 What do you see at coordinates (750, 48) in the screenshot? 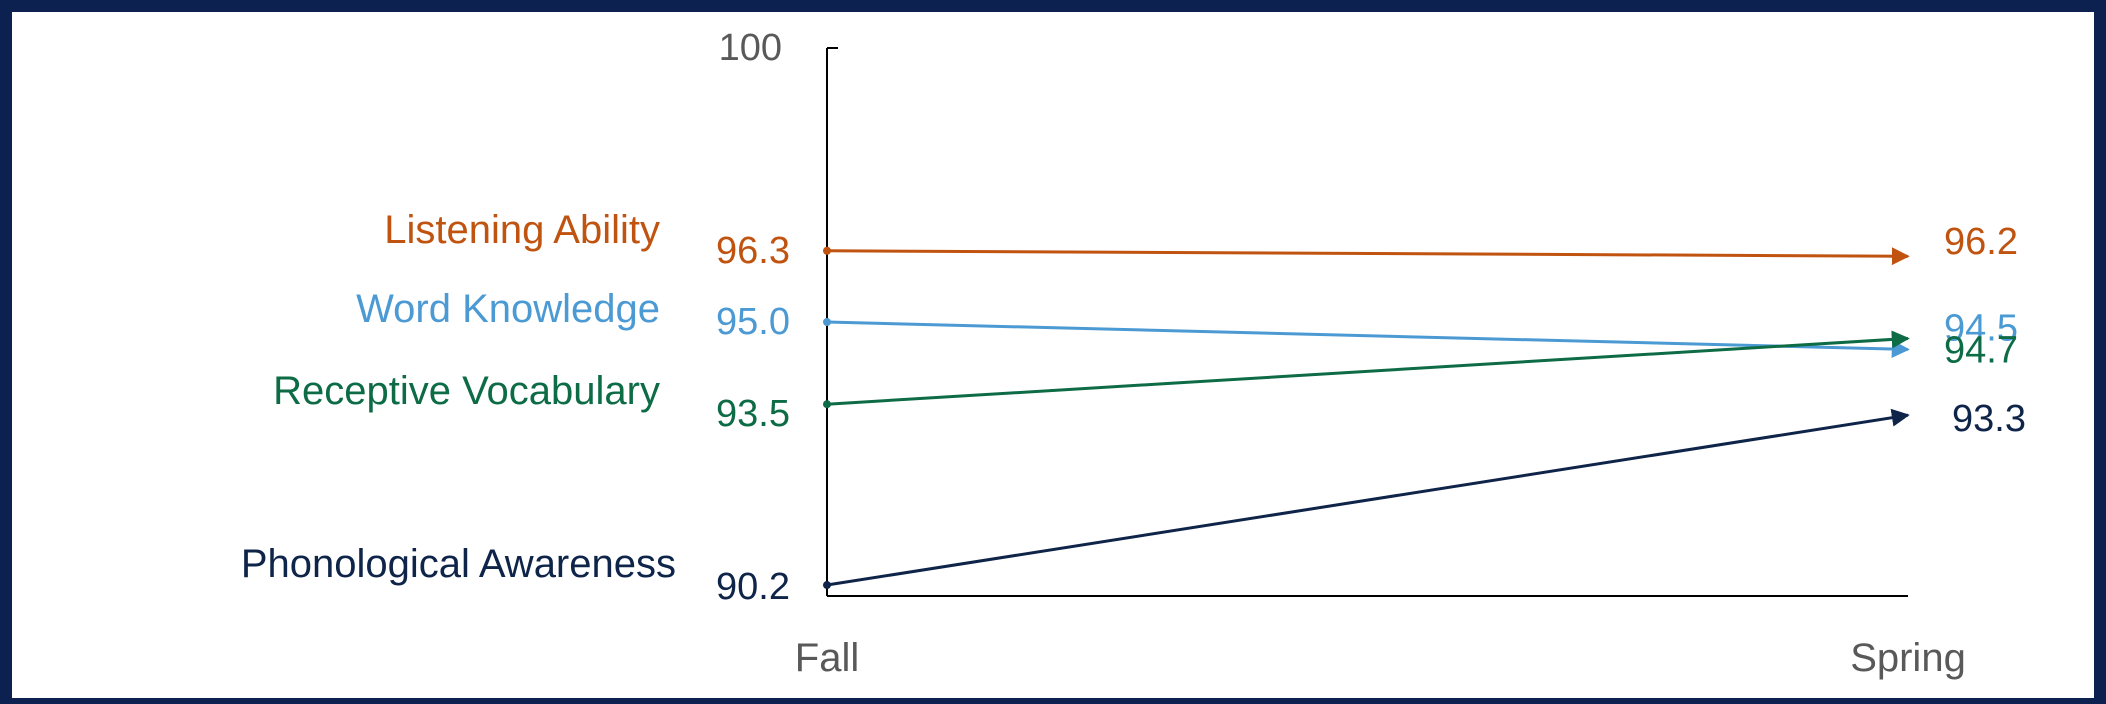
I see `y-tick-label: 100` at bounding box center [750, 48].